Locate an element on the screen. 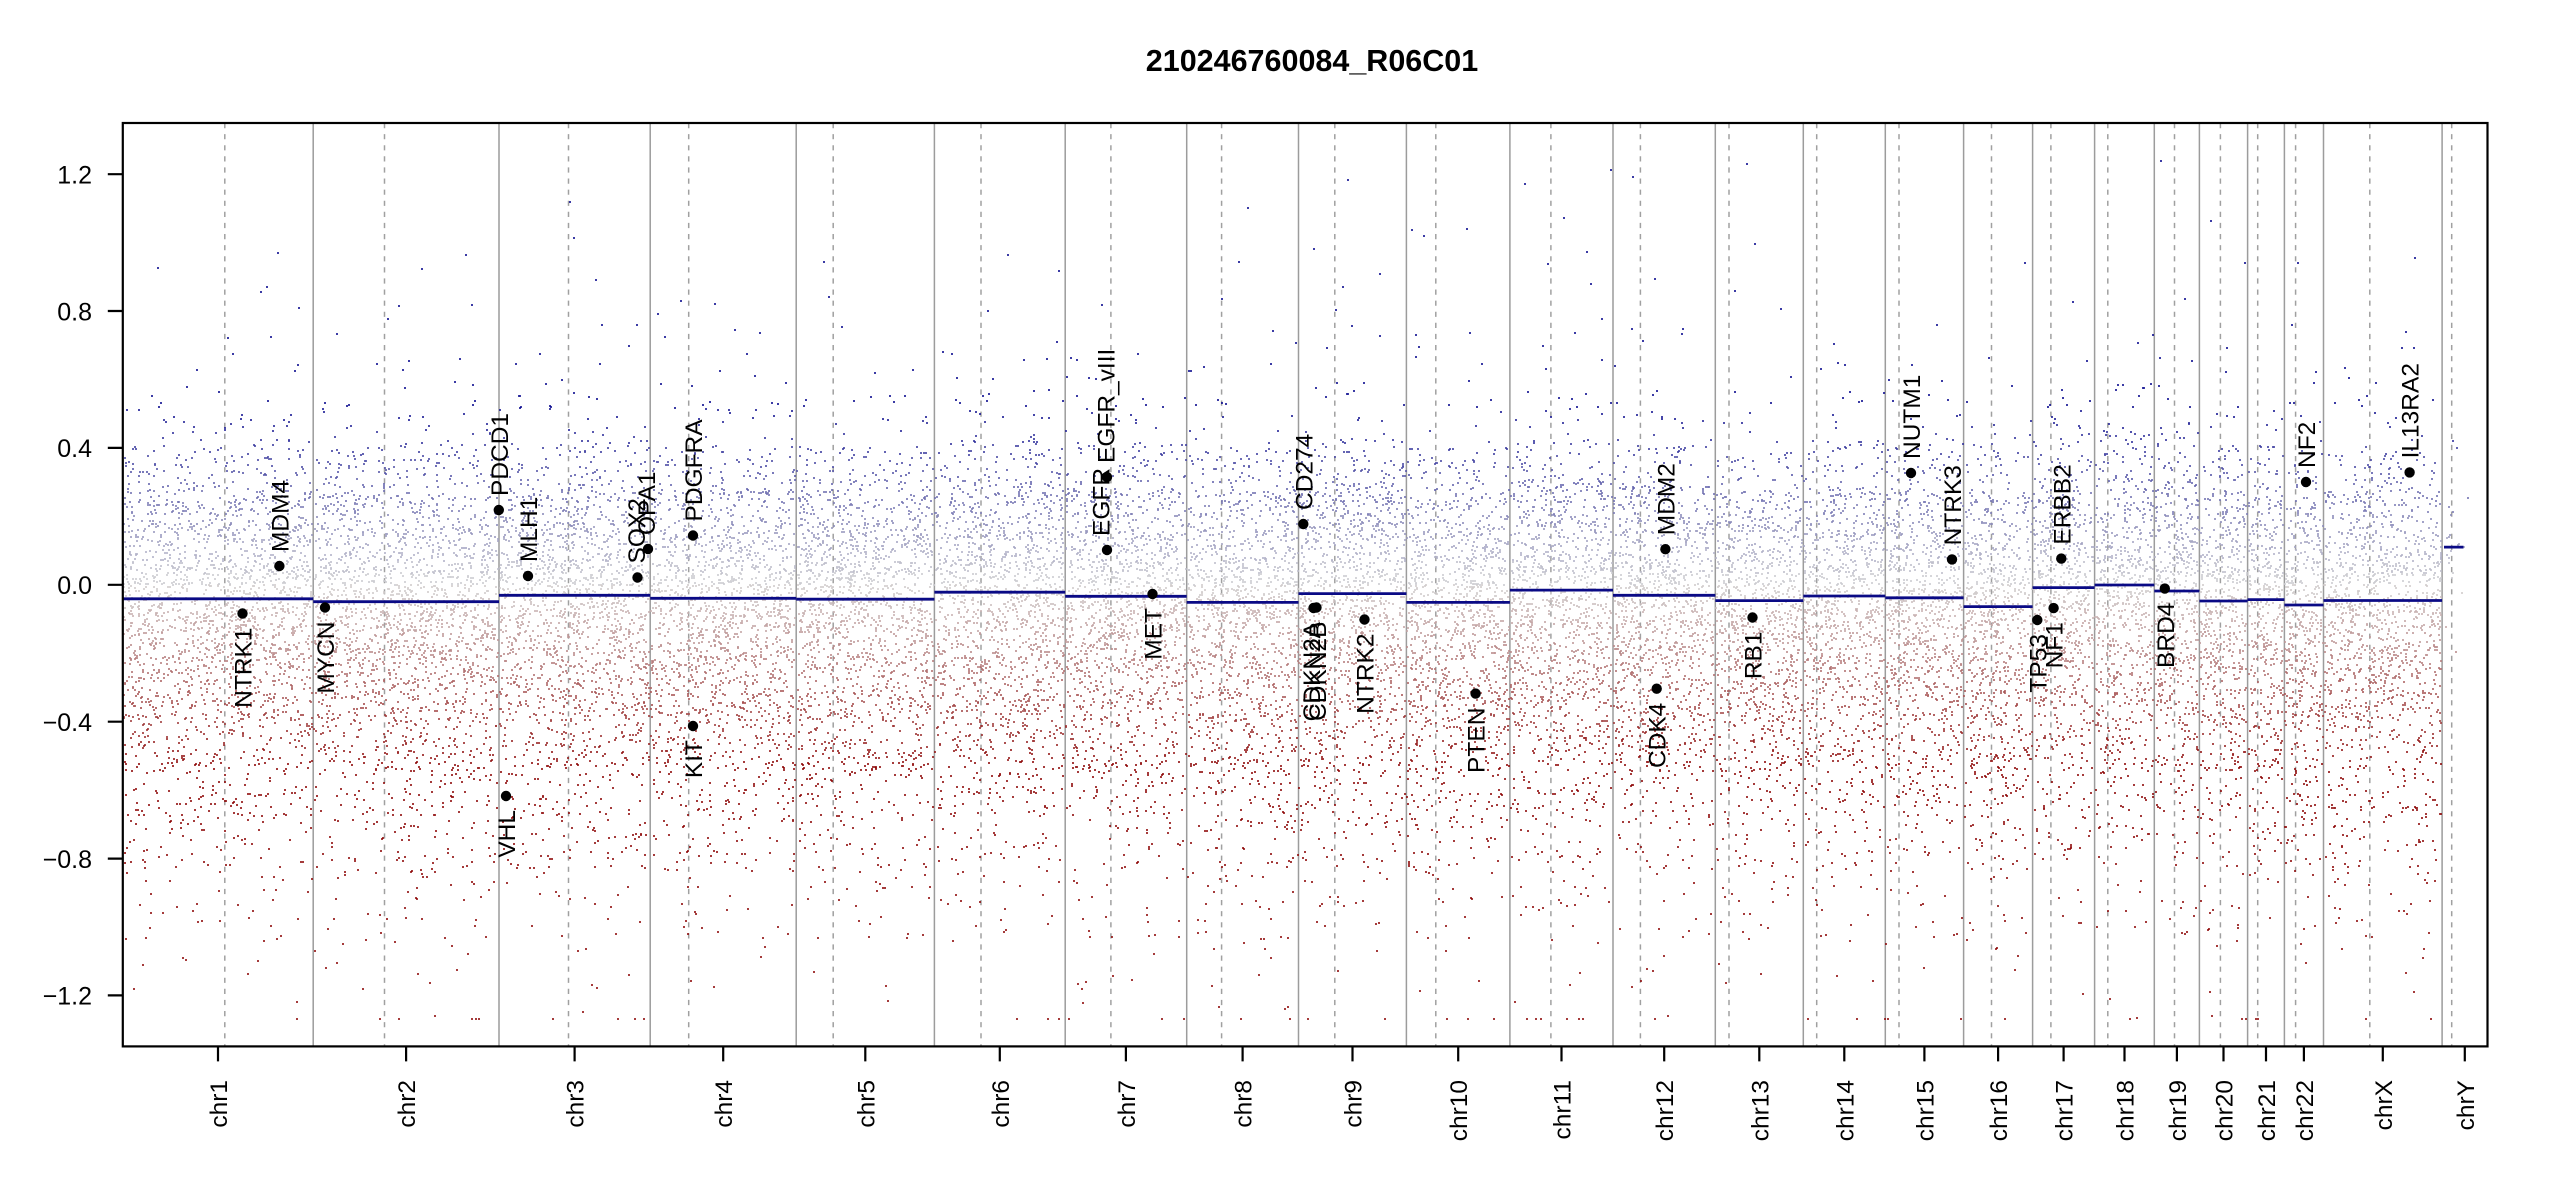  svg-text: chr2 is located at coordinates (407, 1104).